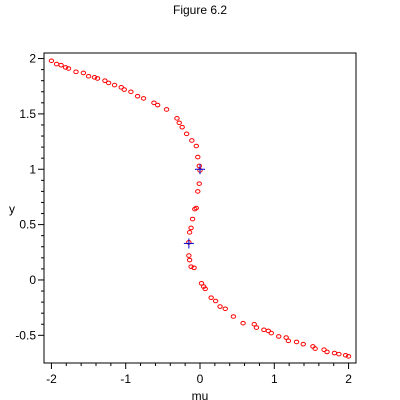  What do you see at coordinates (25, 335) in the screenshot?
I see `y-tick-label: -0.5` at bounding box center [25, 335].